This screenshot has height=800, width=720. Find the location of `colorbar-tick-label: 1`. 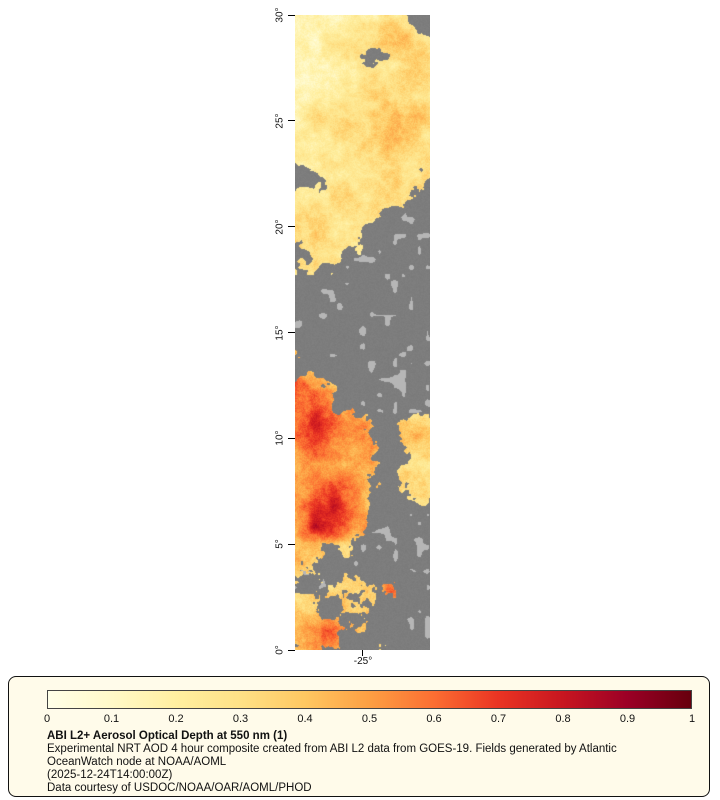

colorbar-tick-label: 1 is located at coordinates (692, 719).